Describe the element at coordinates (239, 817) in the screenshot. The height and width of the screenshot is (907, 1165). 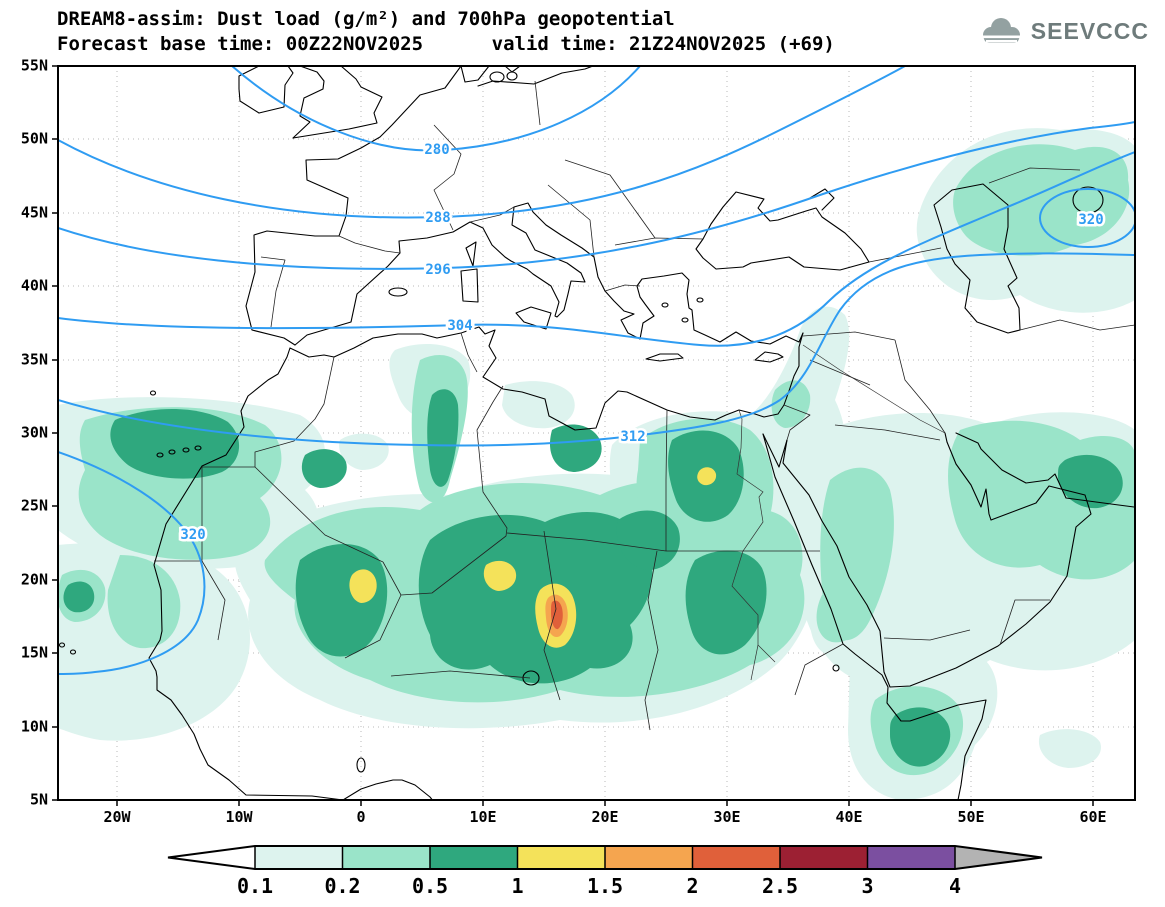
I see `lon-tick-label: 10W` at that location.